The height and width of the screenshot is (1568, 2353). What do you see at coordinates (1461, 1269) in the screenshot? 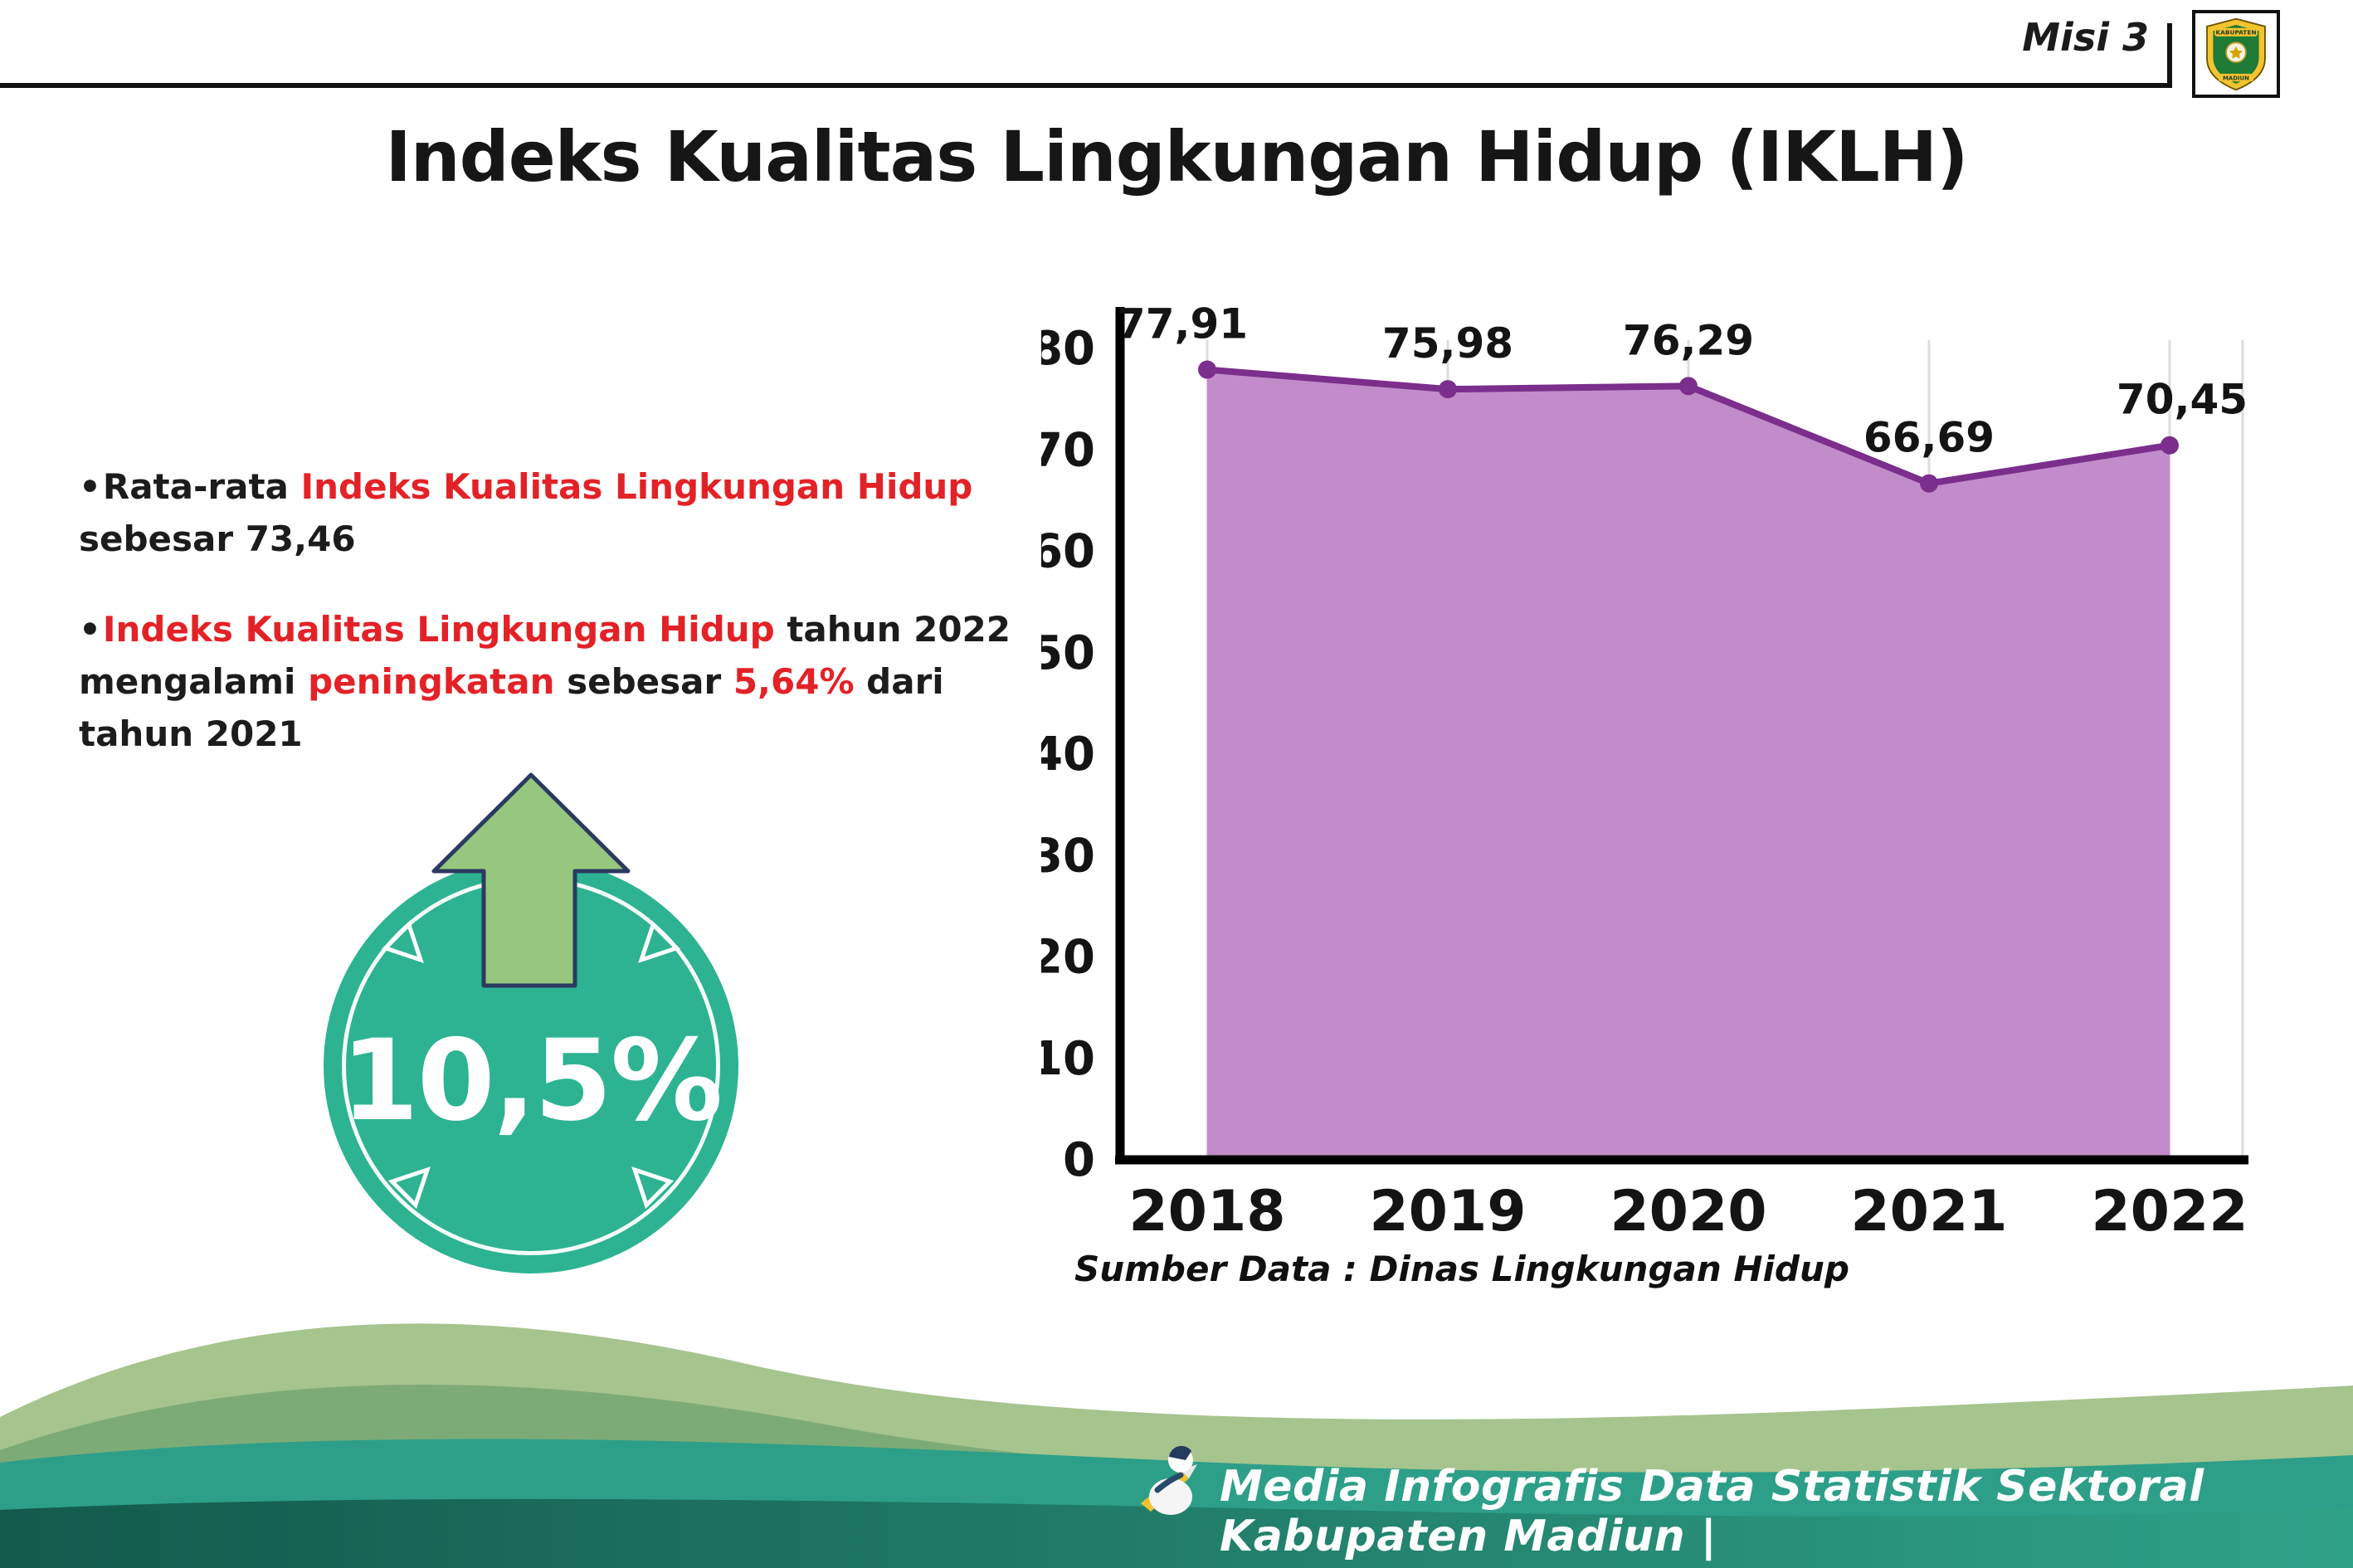
I see `data-source-label: Sumber Data : Dinas Lingkungan Hidup` at bounding box center [1461, 1269].